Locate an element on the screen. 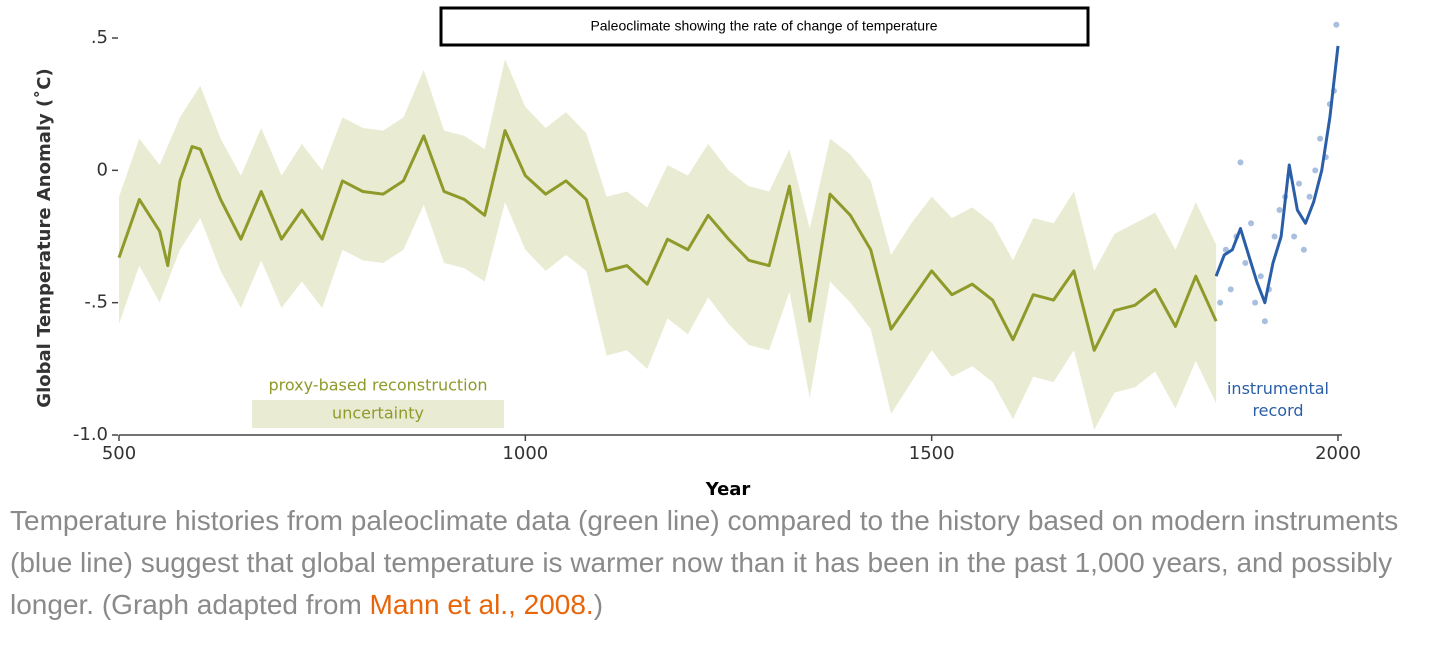 The image size is (1446, 646). instrumental-label: instrumental record is located at coordinates (1277, 399).